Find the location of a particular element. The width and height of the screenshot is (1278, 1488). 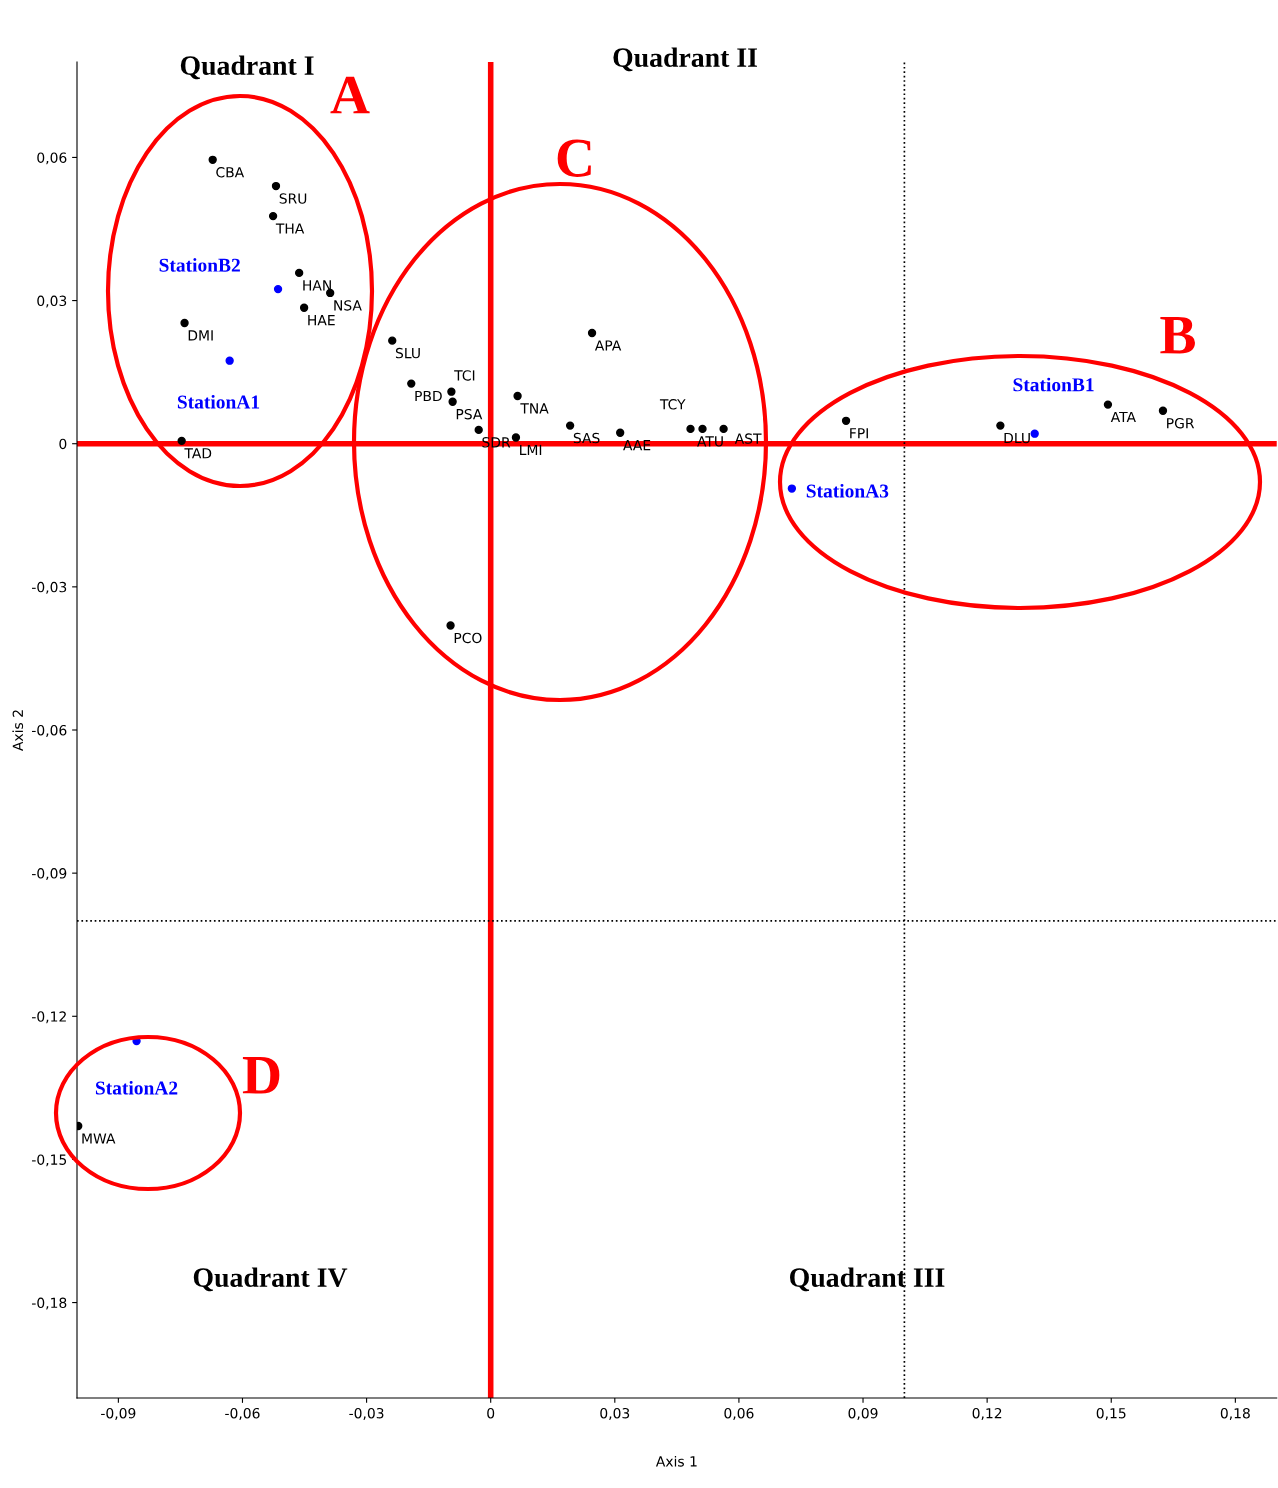

annotation: NSA is located at coordinates (348, 305).